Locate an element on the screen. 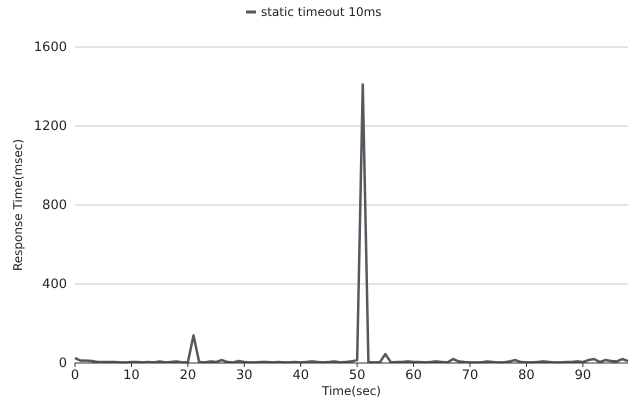 The width and height of the screenshot is (632, 401). x-tick-label: 0 is located at coordinates (75, 375).